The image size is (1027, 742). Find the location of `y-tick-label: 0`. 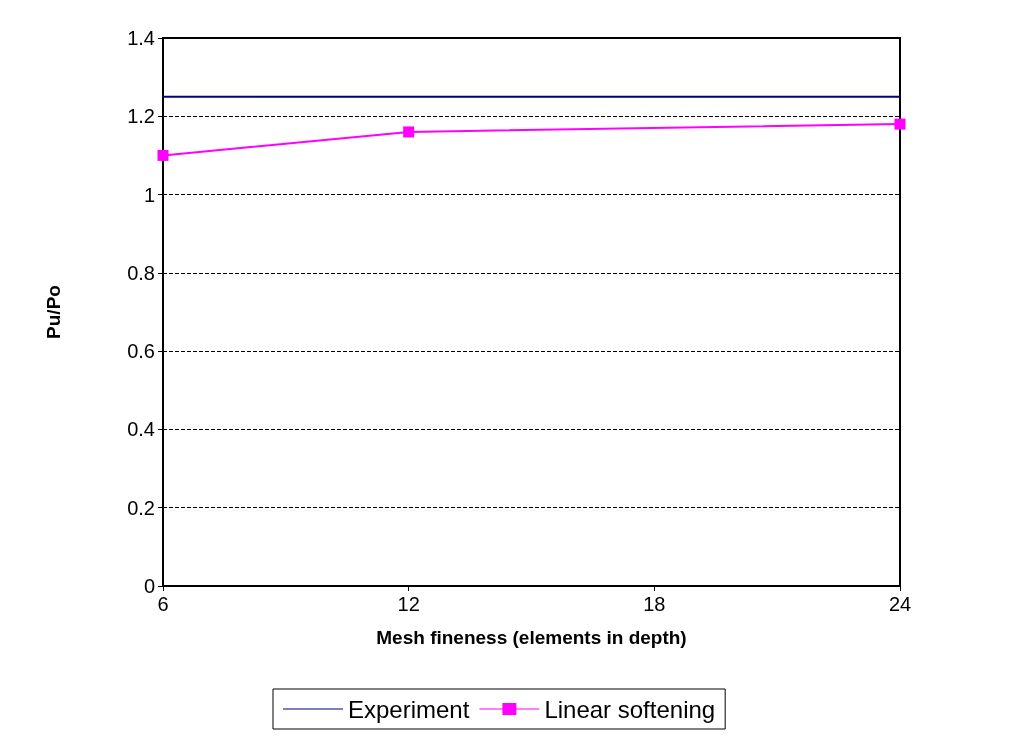

y-tick-label: 0 is located at coordinates (149, 586).